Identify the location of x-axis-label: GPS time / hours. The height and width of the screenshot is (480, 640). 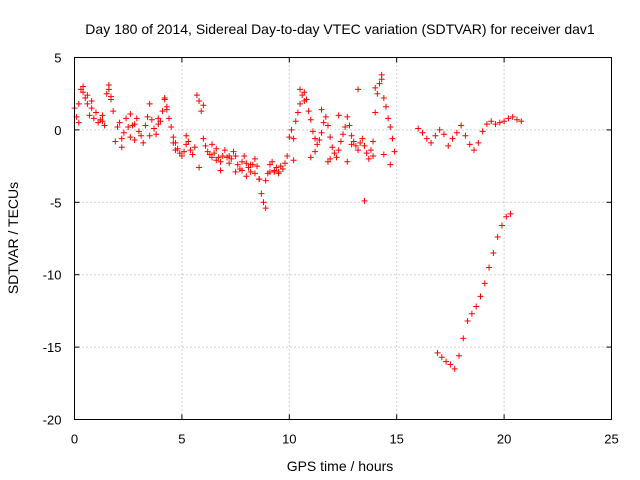
(340, 466).